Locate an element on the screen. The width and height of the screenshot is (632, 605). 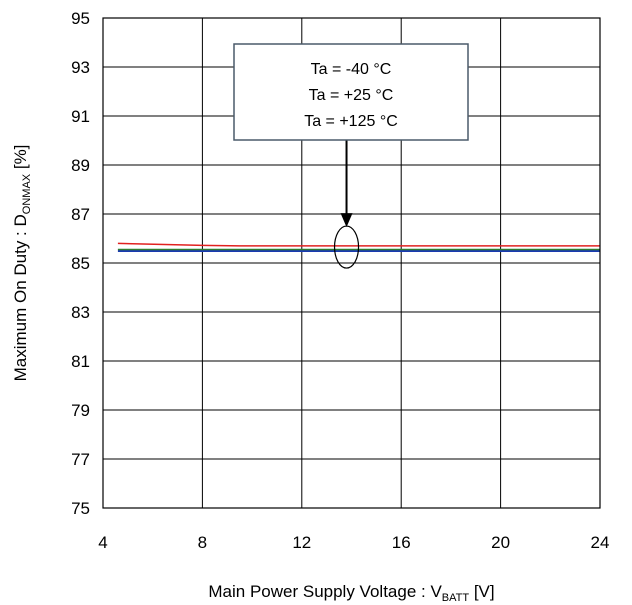
y-tick-label: 85 is located at coordinates (80, 263).